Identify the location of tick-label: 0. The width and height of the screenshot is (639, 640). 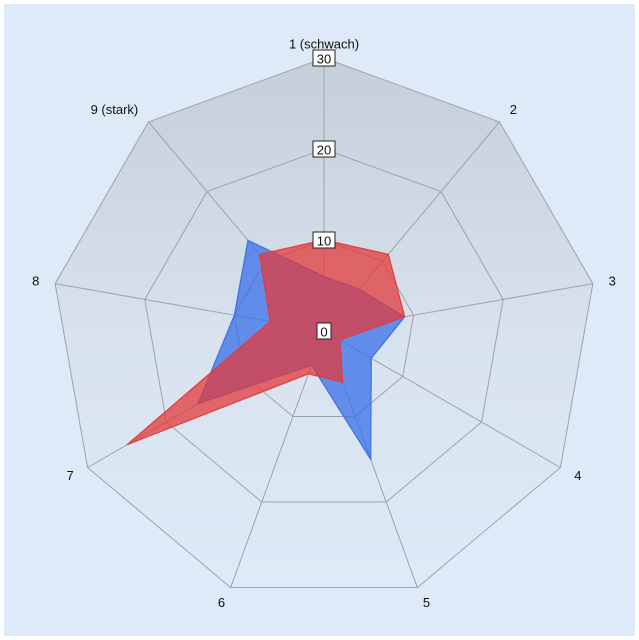
(323, 332).